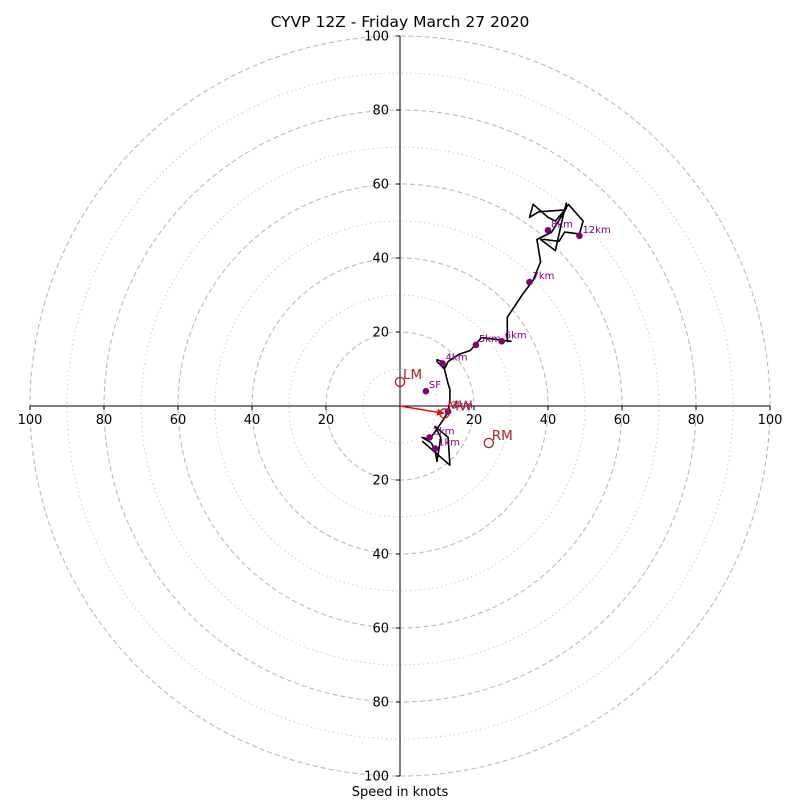 The image size is (800, 805). What do you see at coordinates (516, 335) in the screenshot?
I see `height-point-label: 6km` at bounding box center [516, 335].